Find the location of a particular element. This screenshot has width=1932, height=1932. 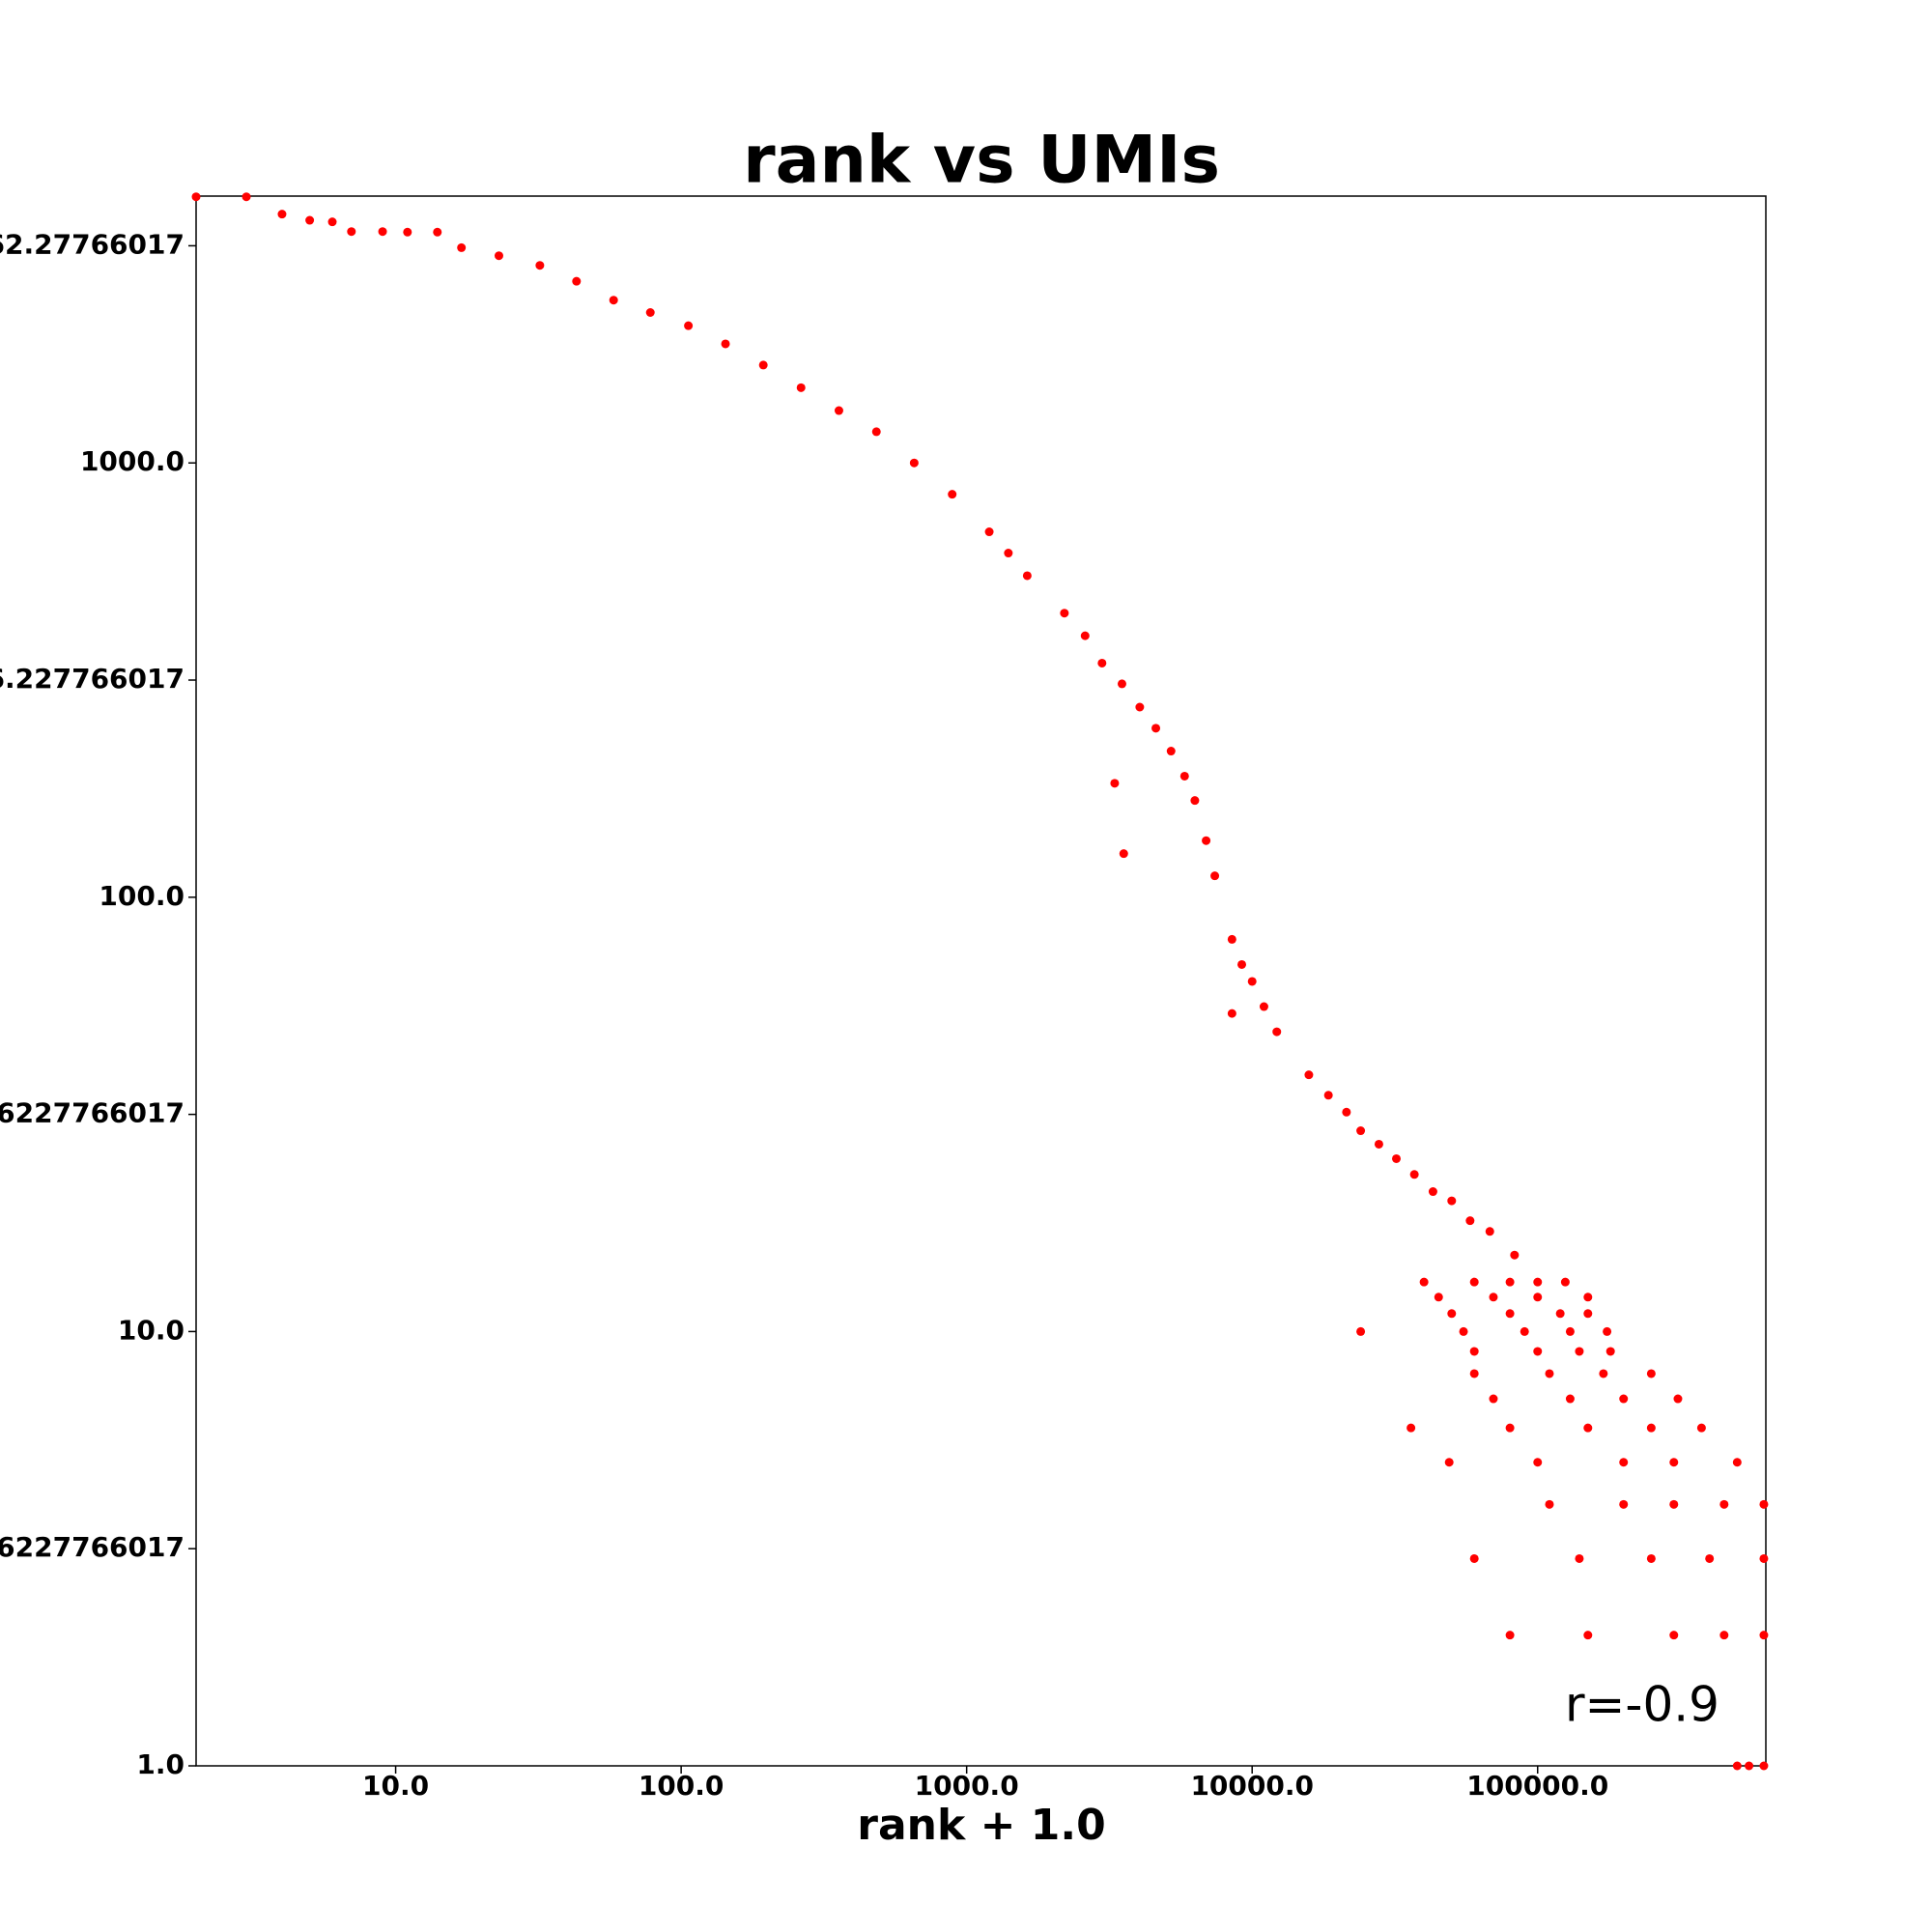

y-tick-label: 316.227766017 is located at coordinates (92, 679).